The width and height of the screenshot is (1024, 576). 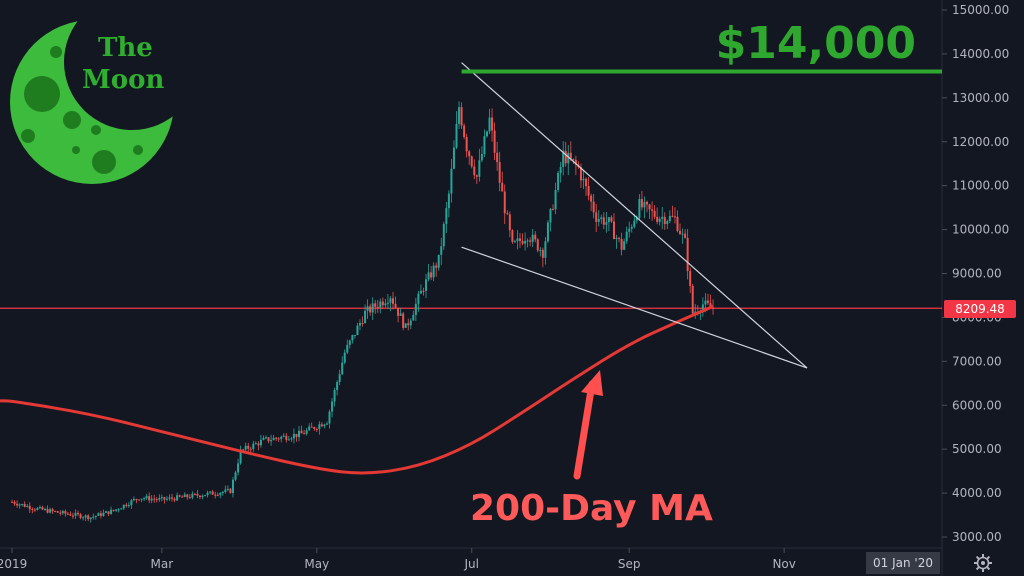 I want to click on gear-icon, so click(x=983, y=563).